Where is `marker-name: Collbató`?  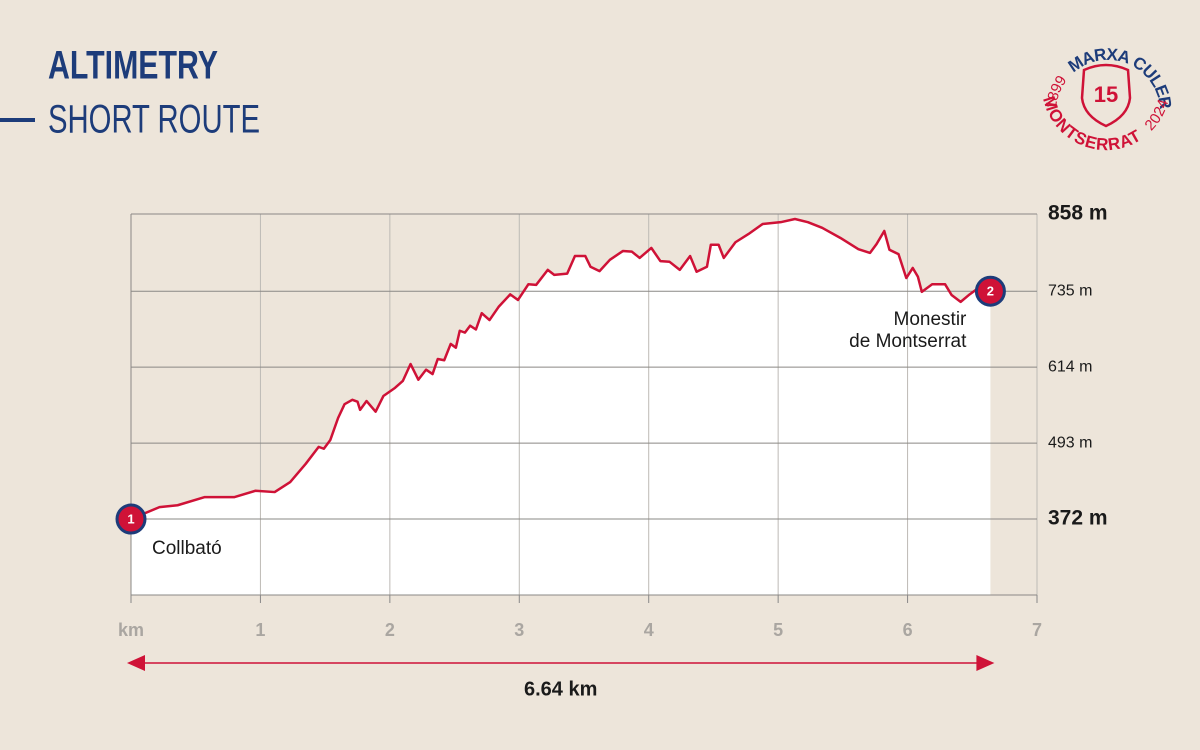
marker-name: Collbató is located at coordinates (187, 548).